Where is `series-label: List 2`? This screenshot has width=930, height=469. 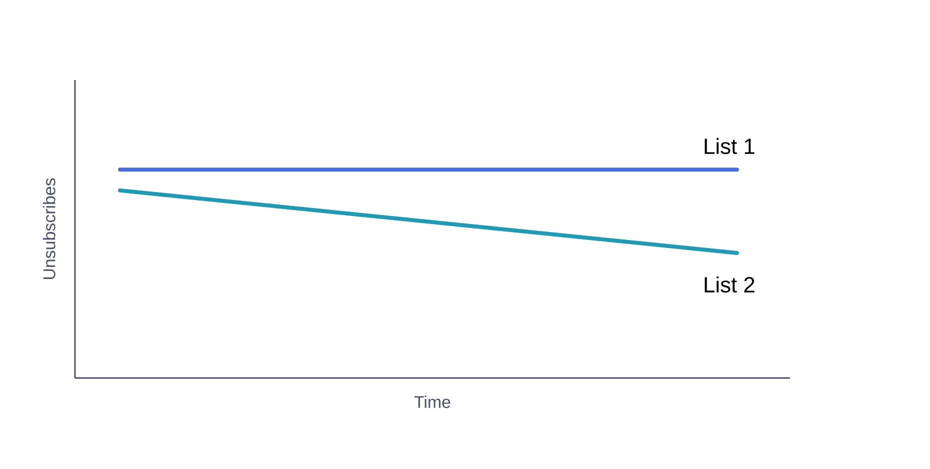
series-label: List 2 is located at coordinates (729, 284).